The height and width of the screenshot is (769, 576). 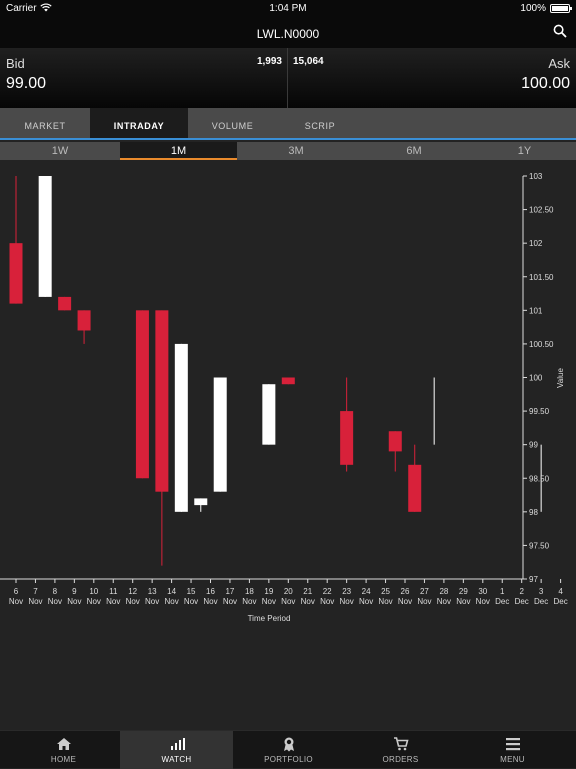 What do you see at coordinates (210, 591) in the screenshot?
I see `x-tick-day: 16` at bounding box center [210, 591].